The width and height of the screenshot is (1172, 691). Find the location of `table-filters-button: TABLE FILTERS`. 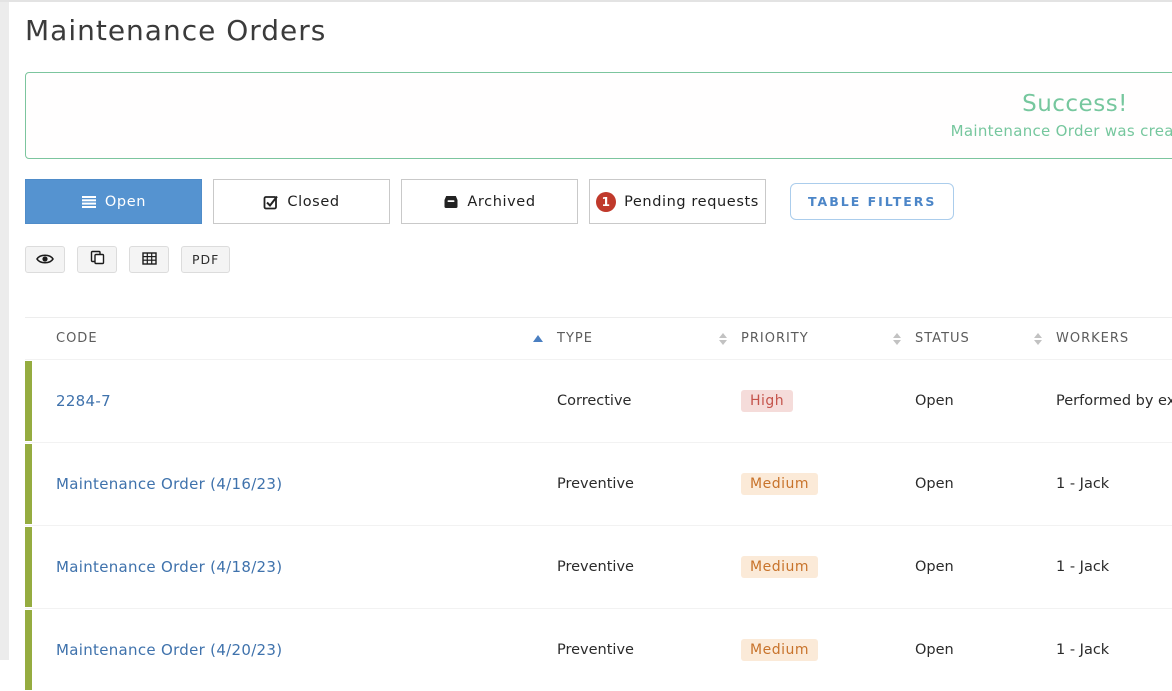

table-filters-button: TABLE FILTERS is located at coordinates (872, 201).